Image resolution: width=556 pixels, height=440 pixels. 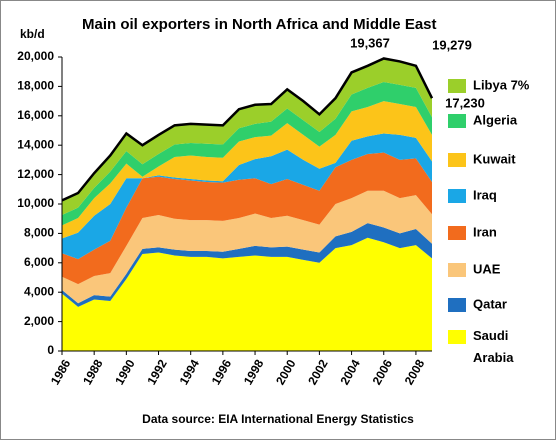 I want to click on y-tick-label: 4,000, so click(x=39, y=291).